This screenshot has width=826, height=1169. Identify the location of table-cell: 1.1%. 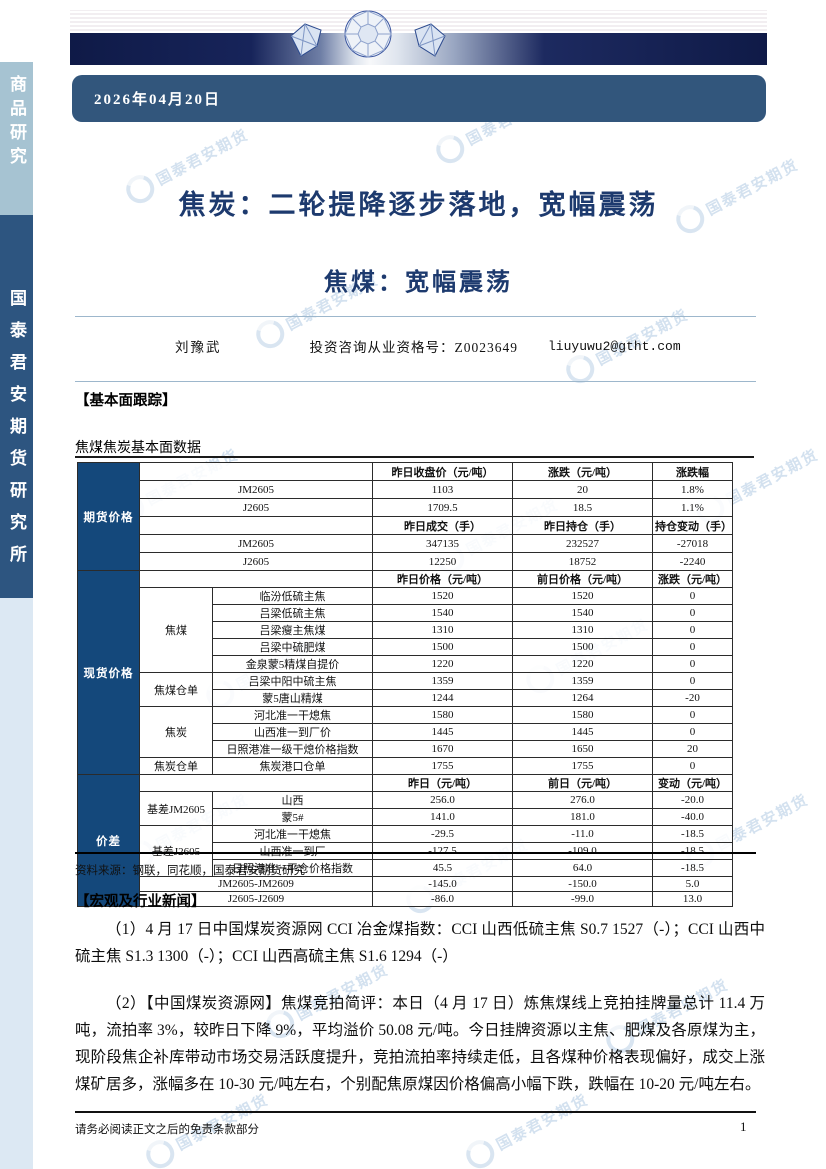
(692, 507).